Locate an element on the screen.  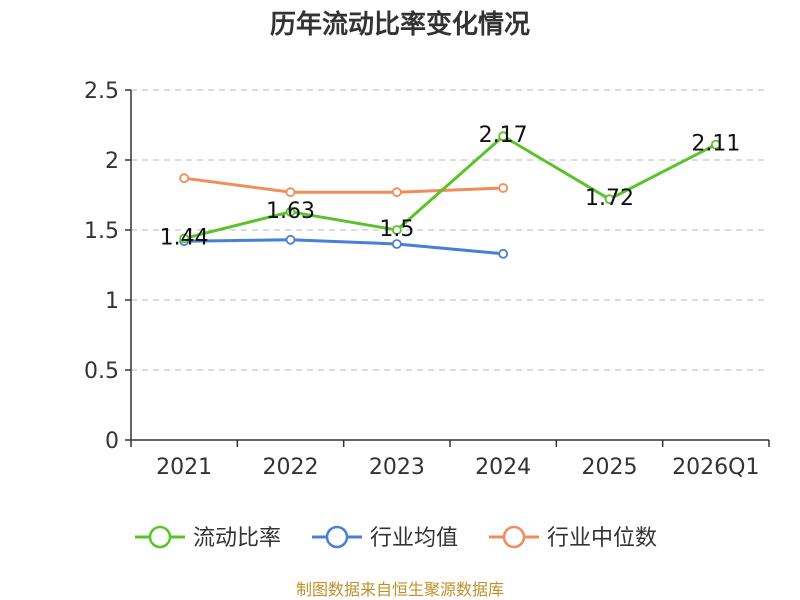
y-tick-label: 2 is located at coordinates (112, 161).